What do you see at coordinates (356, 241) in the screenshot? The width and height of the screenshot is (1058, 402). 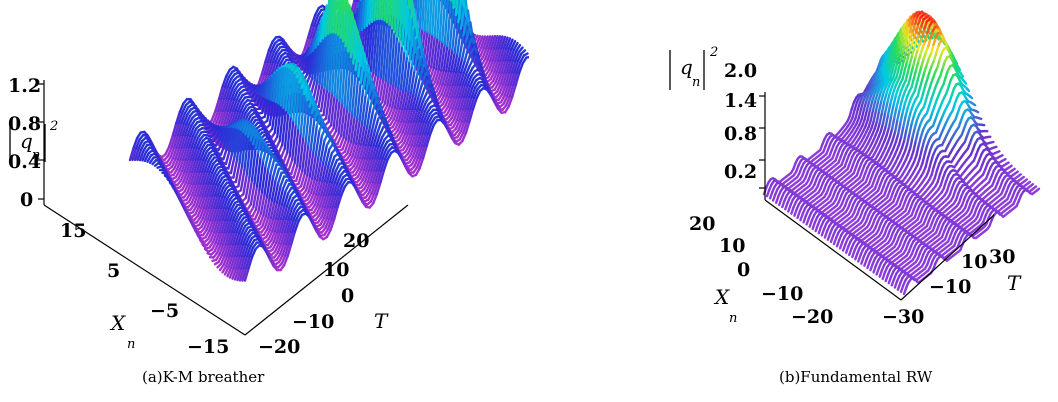 I see `t-tick-a: 20` at bounding box center [356, 241].